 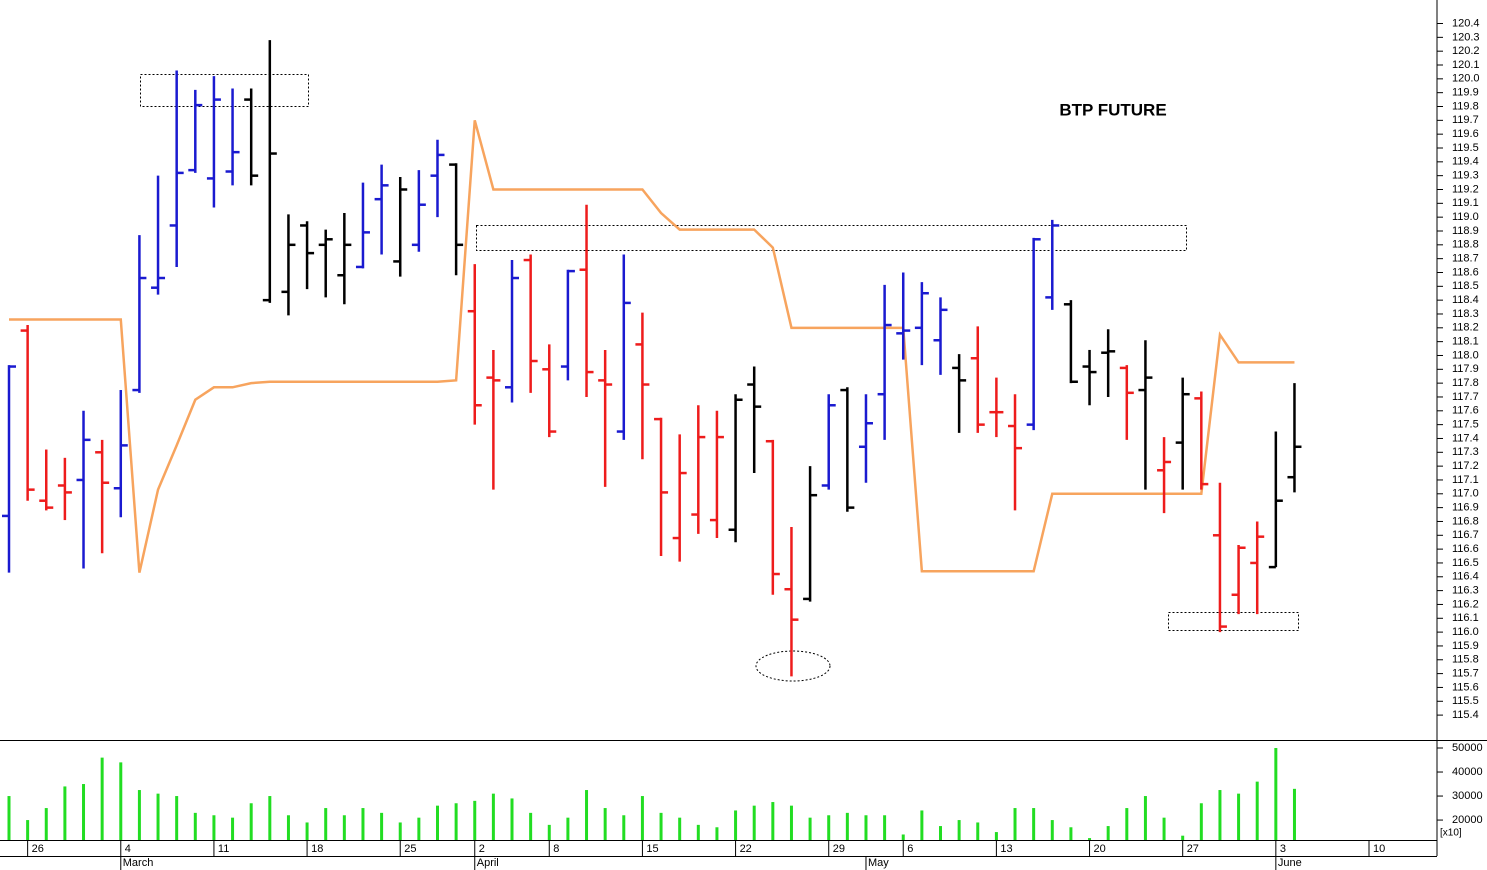 I want to click on y-tick-label: 120.3, so click(x=1466, y=37).